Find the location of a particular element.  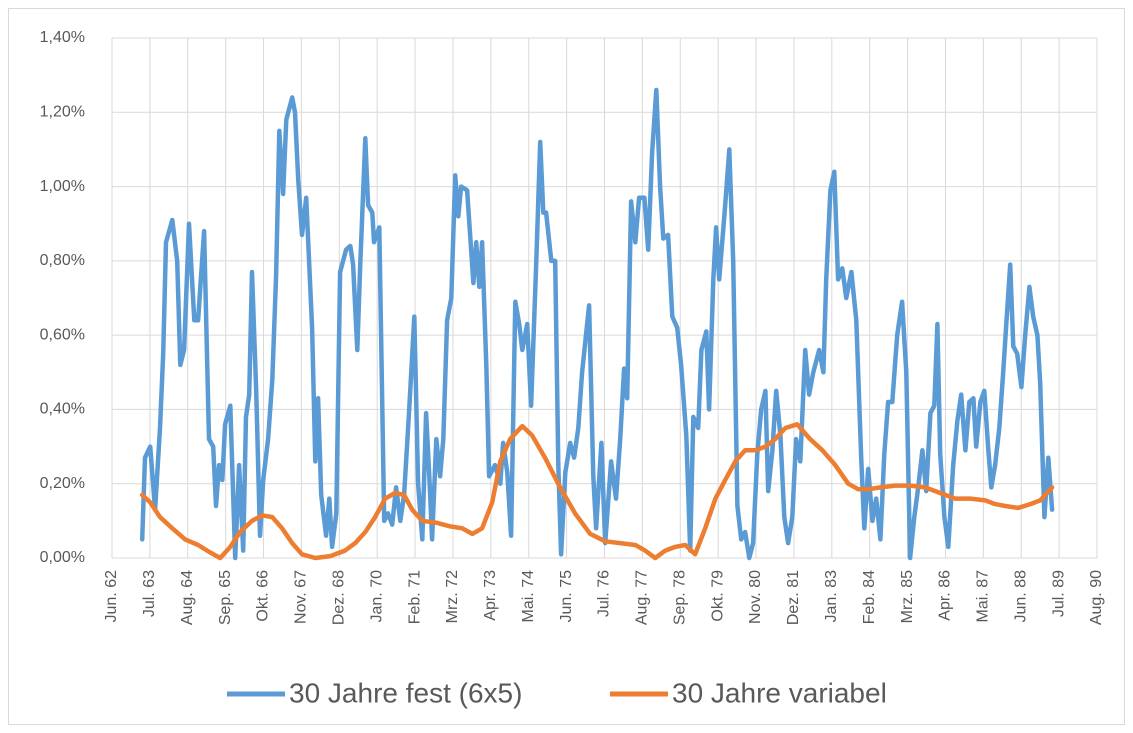

x-tick-label: Mrz. 72 is located at coordinates (452, 596).